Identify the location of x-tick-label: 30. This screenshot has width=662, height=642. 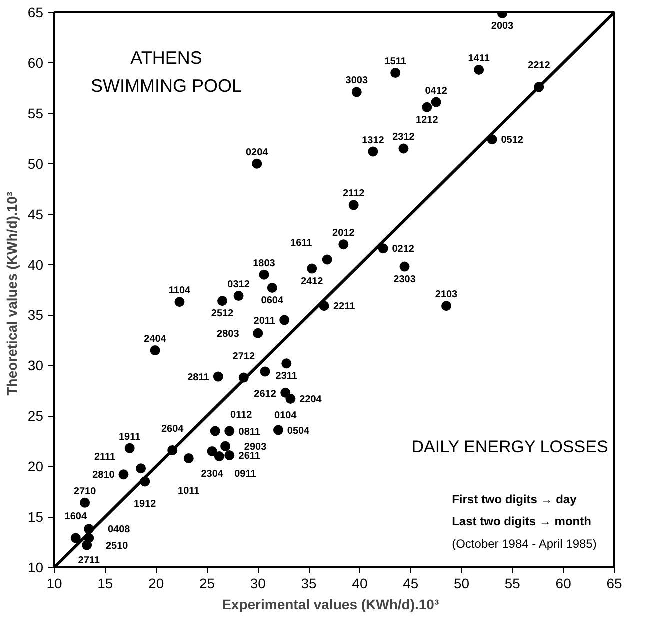
(258, 584).